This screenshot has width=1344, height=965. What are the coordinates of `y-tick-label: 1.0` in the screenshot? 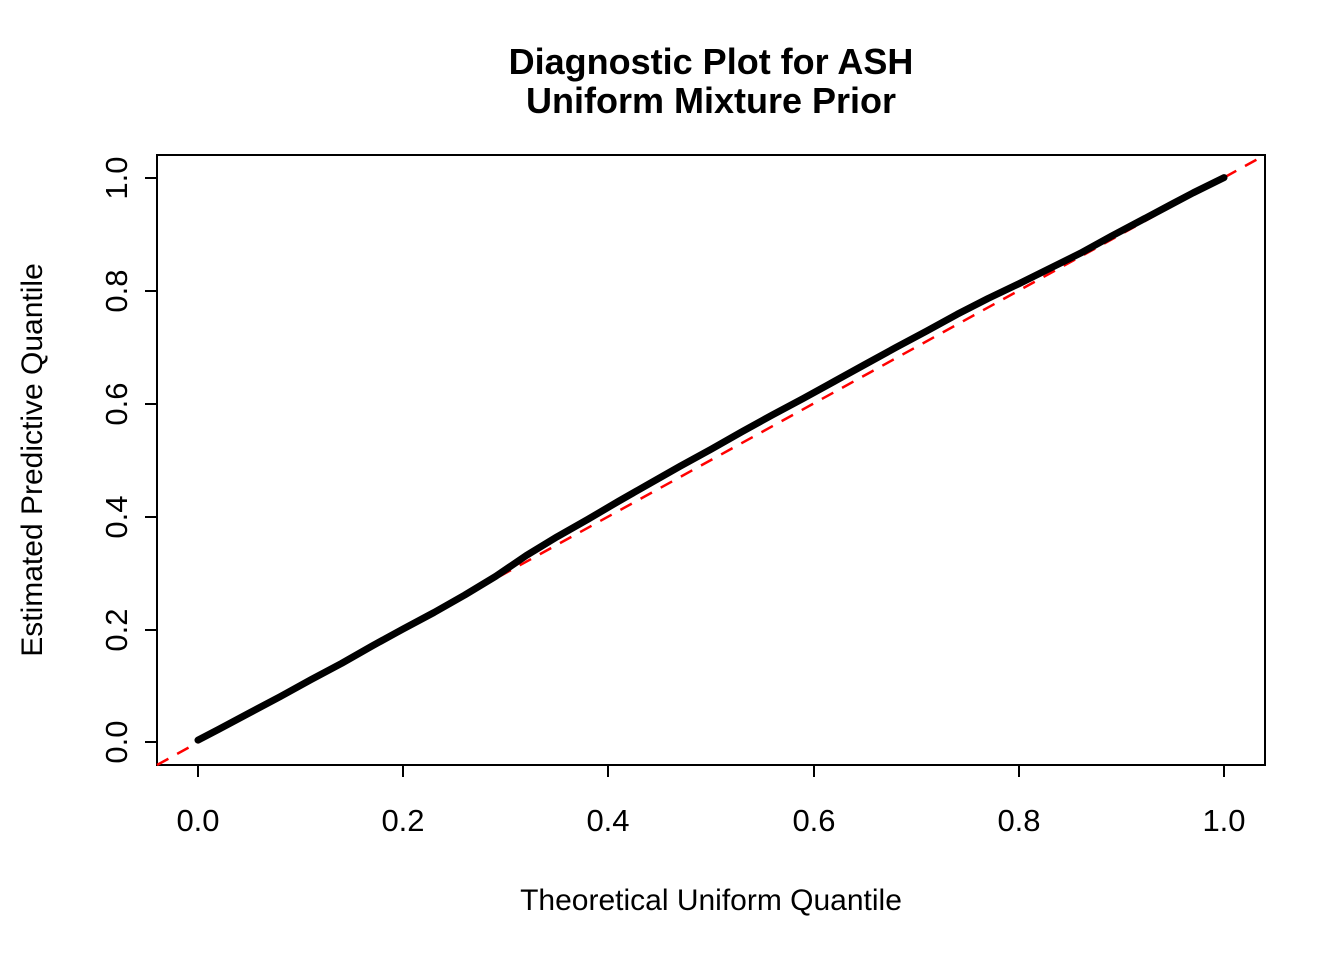 It's located at (116, 177).